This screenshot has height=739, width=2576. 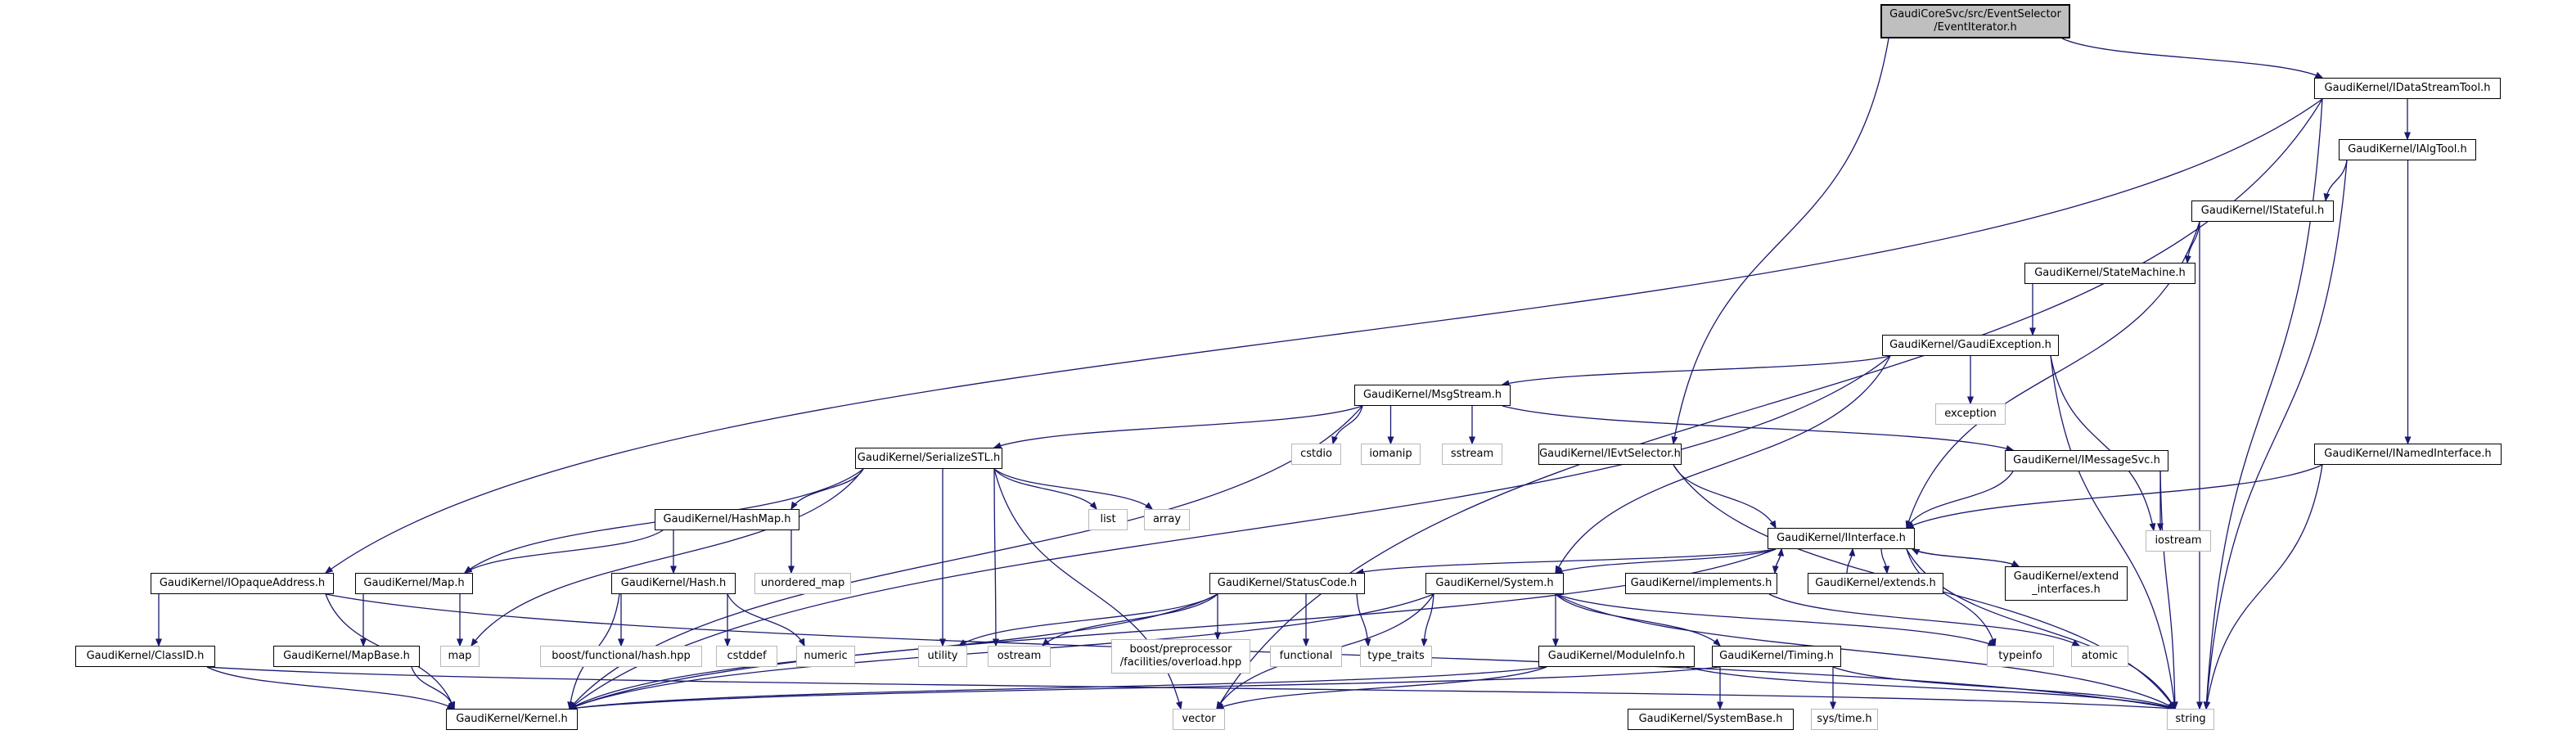 I want to click on node-system: GaudiKernel/System.h, so click(x=1494, y=583).